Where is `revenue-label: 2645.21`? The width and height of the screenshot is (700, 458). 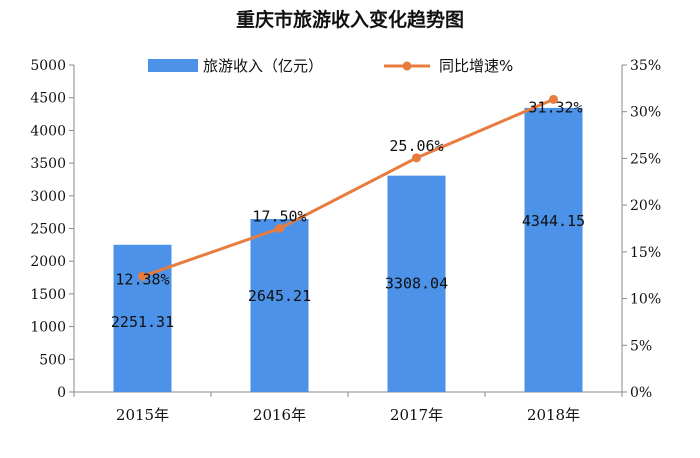
revenue-label: 2645.21 is located at coordinates (279, 296).